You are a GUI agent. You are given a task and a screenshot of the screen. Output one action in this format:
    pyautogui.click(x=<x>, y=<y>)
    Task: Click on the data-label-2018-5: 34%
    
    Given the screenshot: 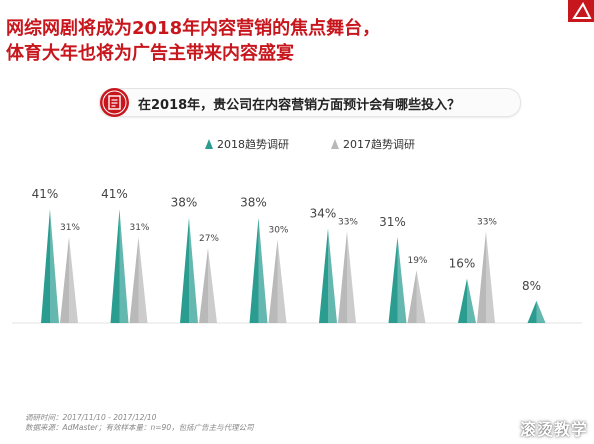 What is the action you would take?
    pyautogui.click(x=323, y=214)
    